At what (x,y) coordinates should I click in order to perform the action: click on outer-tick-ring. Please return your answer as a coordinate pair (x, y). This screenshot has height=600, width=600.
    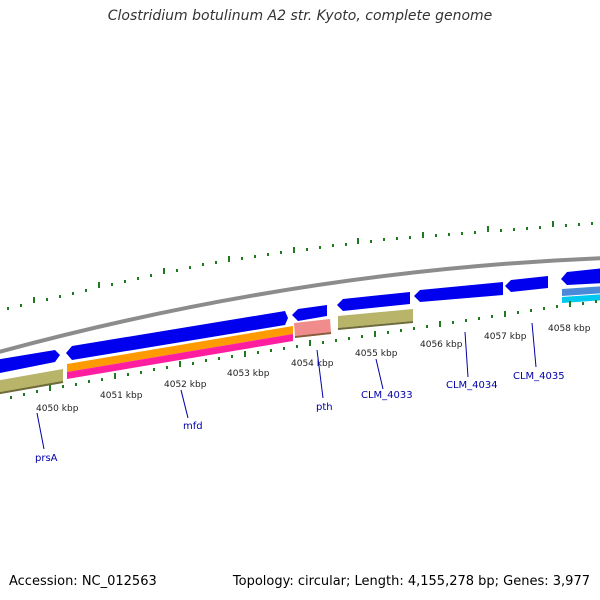
    Looking at the image, I should click on (300, 265).